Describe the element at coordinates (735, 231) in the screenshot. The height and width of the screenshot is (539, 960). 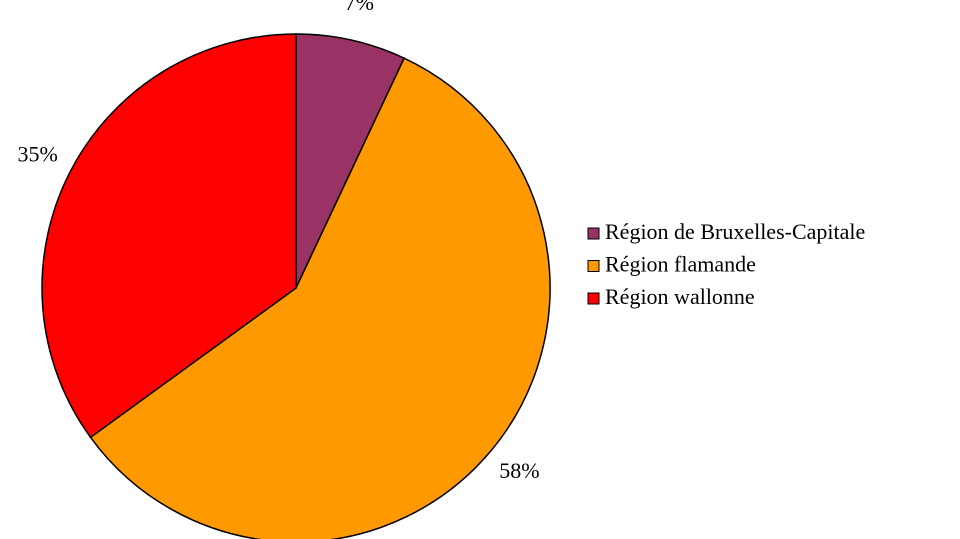
I see `legend-label: Région de Bruxelles-Capitale` at that location.